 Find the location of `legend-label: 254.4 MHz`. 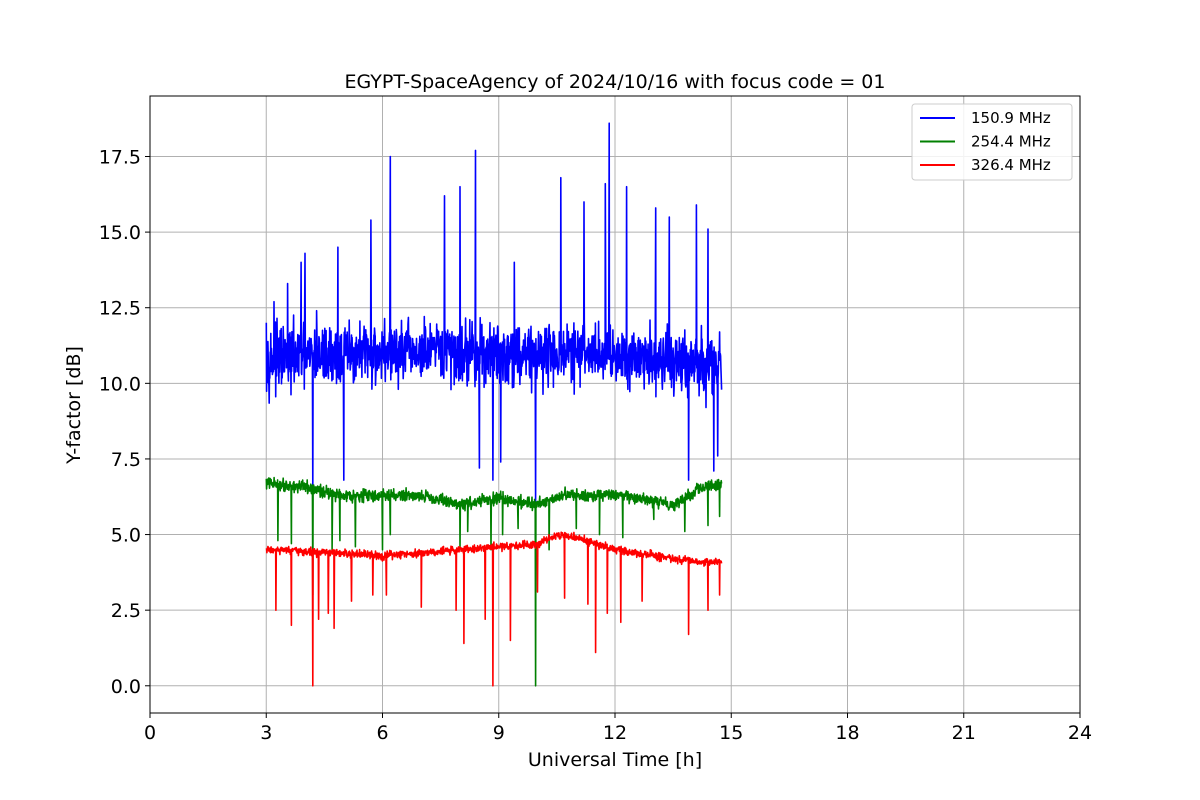

legend-label: 254.4 MHz is located at coordinates (1011, 142).